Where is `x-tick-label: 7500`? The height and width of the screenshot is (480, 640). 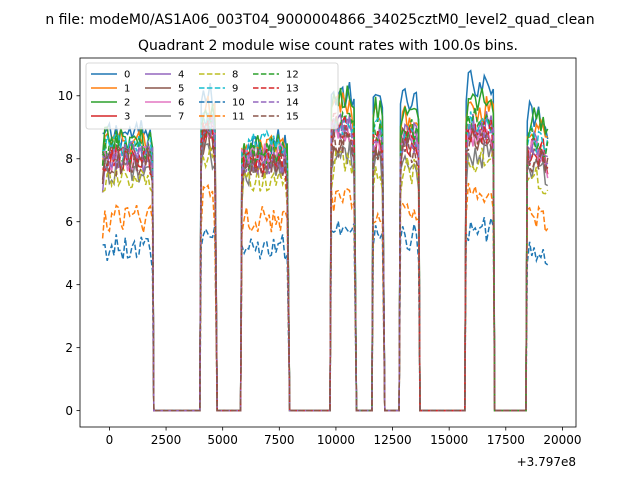
x-tick-label: 7500 is located at coordinates (279, 440).